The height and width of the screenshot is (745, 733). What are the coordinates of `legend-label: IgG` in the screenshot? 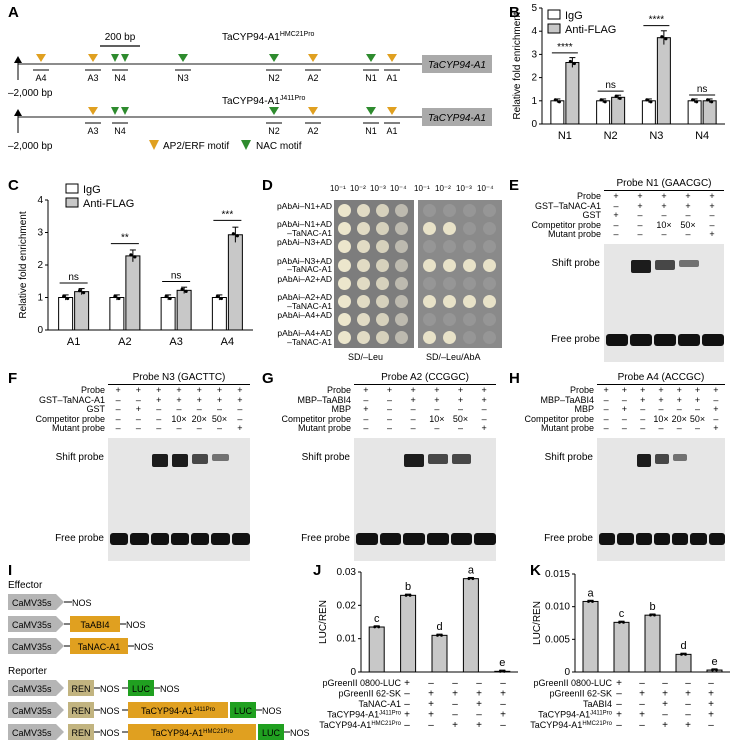 It's located at (92, 190).